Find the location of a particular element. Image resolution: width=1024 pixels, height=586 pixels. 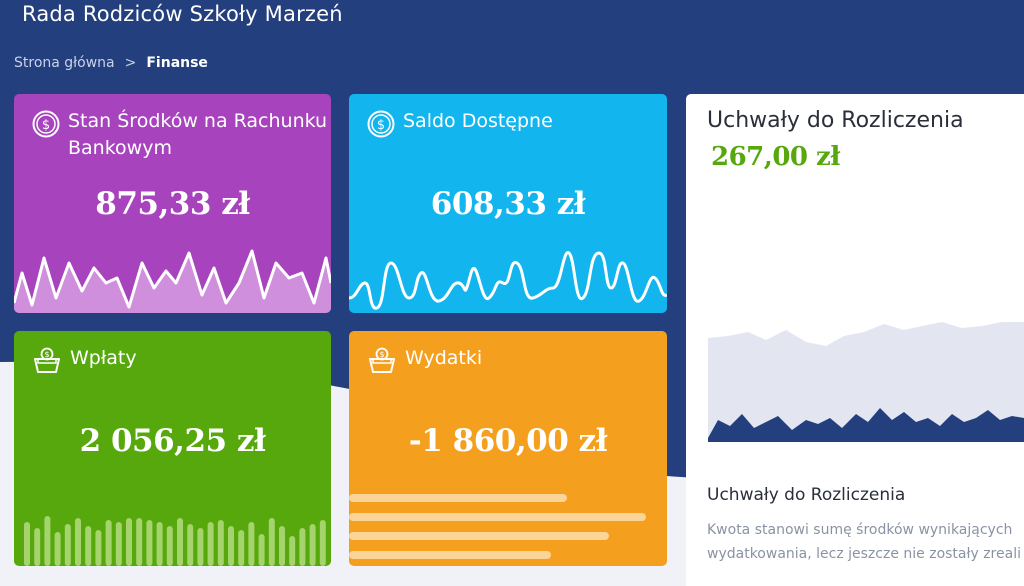

card-income: $ Wpłaty 2 056,25 zł is located at coordinates (172, 448).